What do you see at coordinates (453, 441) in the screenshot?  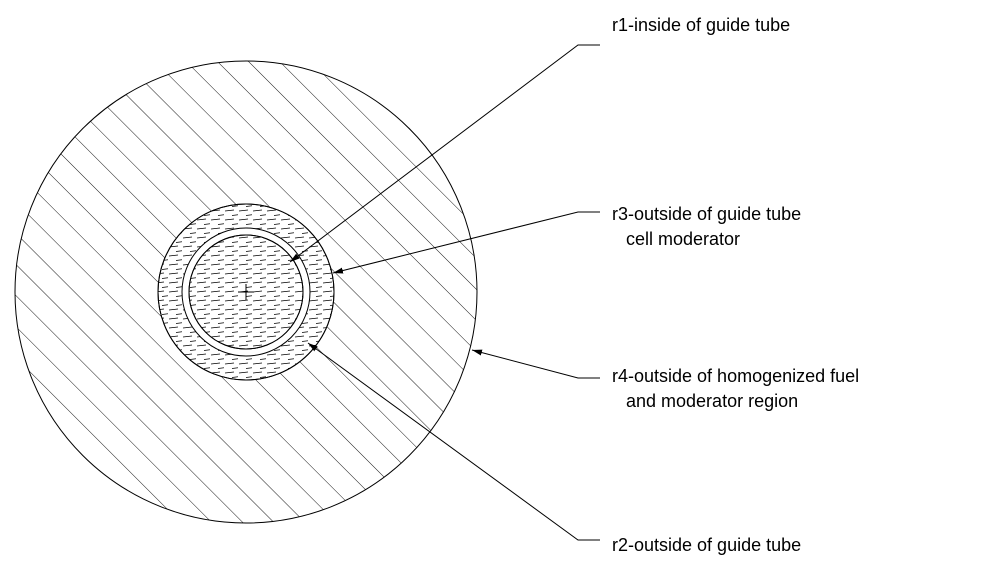 I see `leader-r2` at bounding box center [453, 441].